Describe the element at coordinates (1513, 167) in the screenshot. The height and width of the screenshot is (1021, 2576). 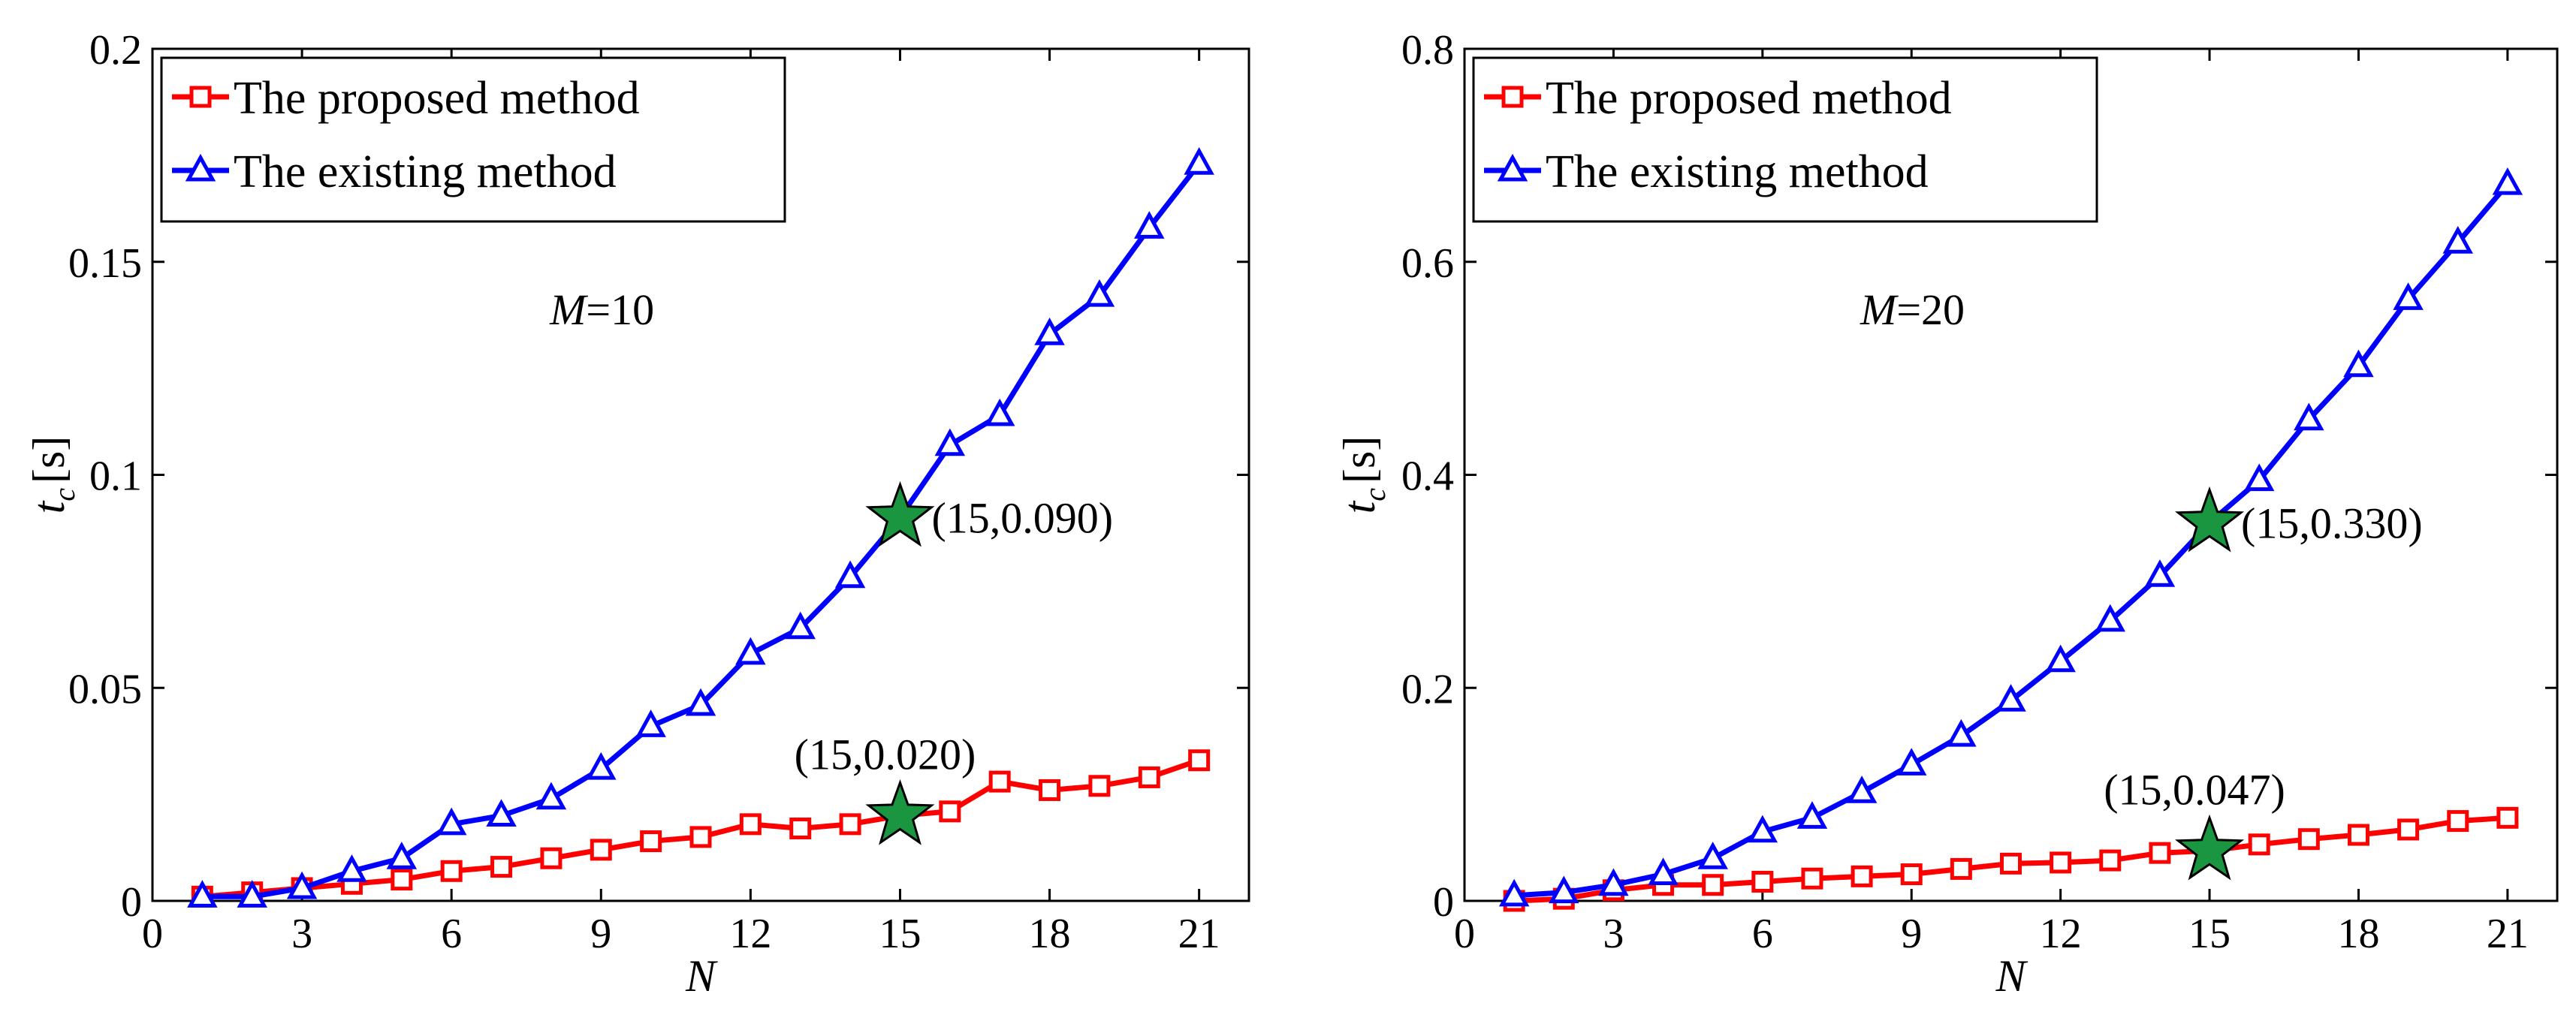
I see `legend-marker-triangle-icon` at that location.